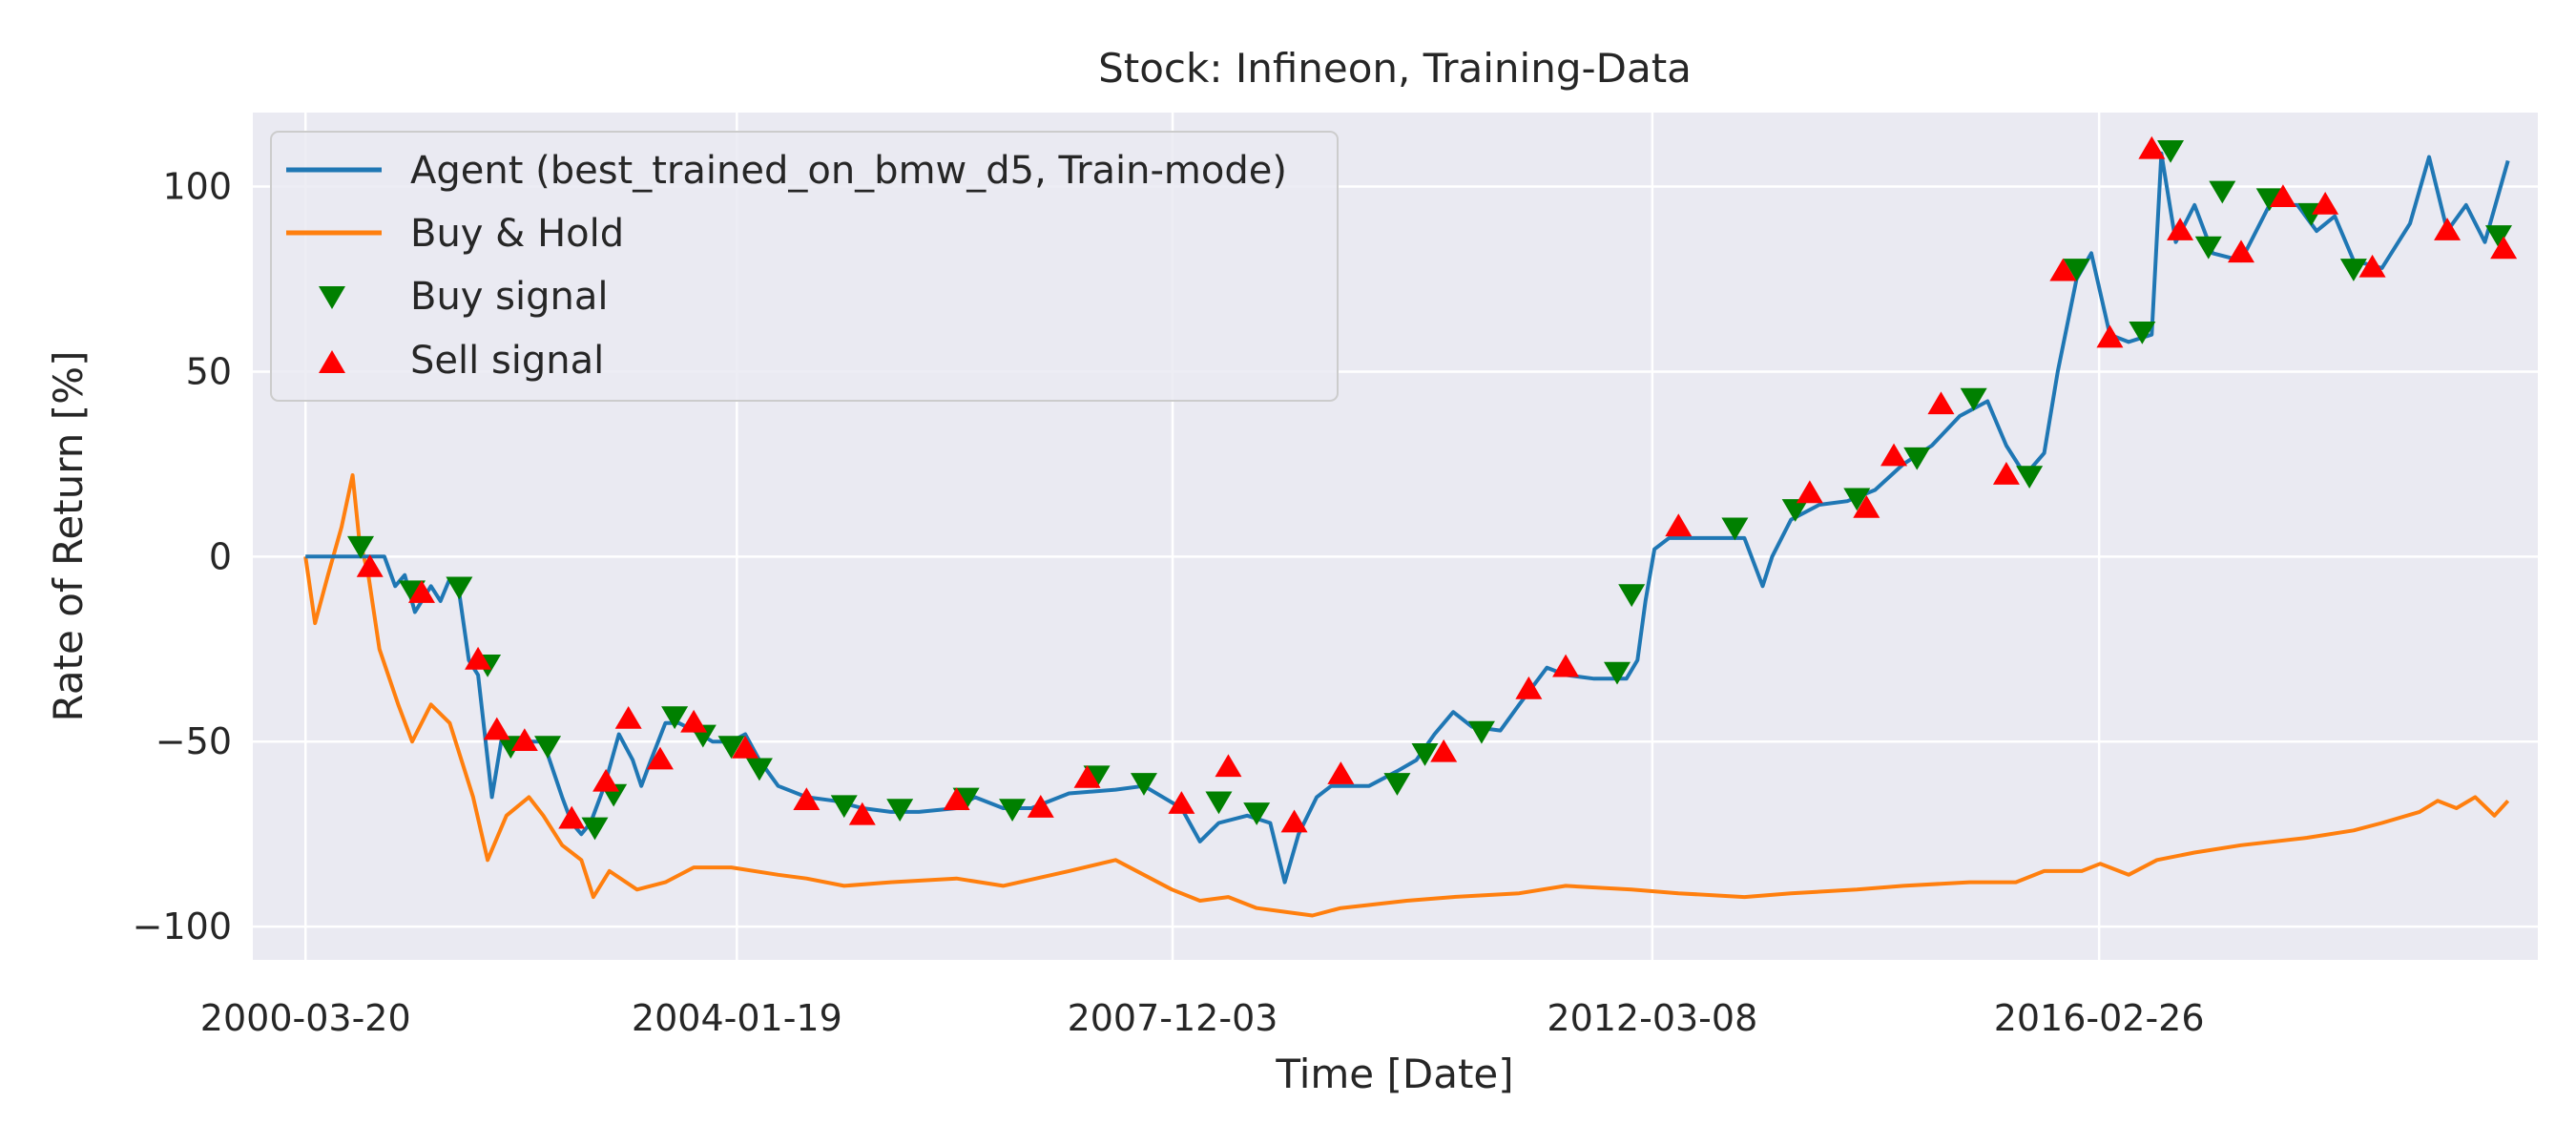  I want to click on y-ticks: −100 −50 0 50 100, so click(182, 557).